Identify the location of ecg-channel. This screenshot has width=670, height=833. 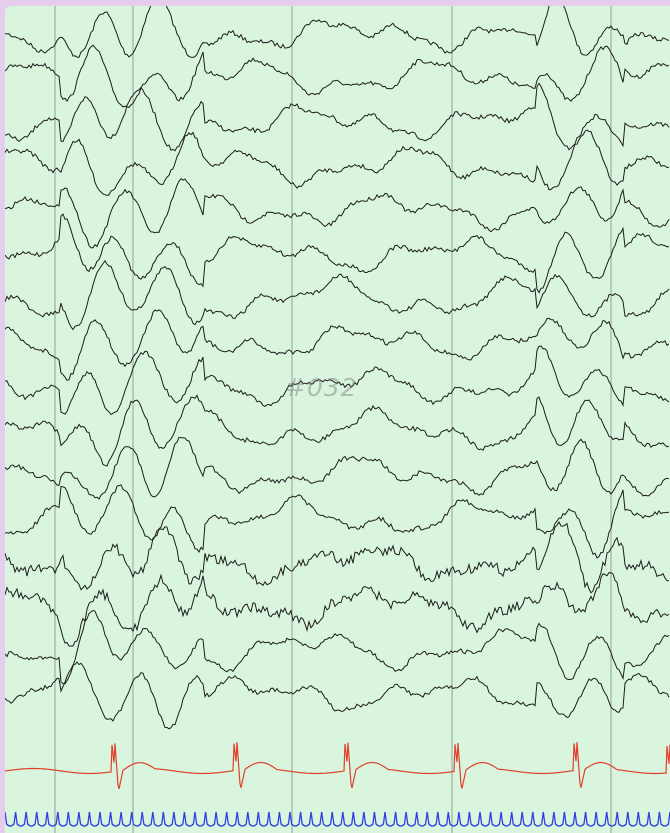
(337, 766).